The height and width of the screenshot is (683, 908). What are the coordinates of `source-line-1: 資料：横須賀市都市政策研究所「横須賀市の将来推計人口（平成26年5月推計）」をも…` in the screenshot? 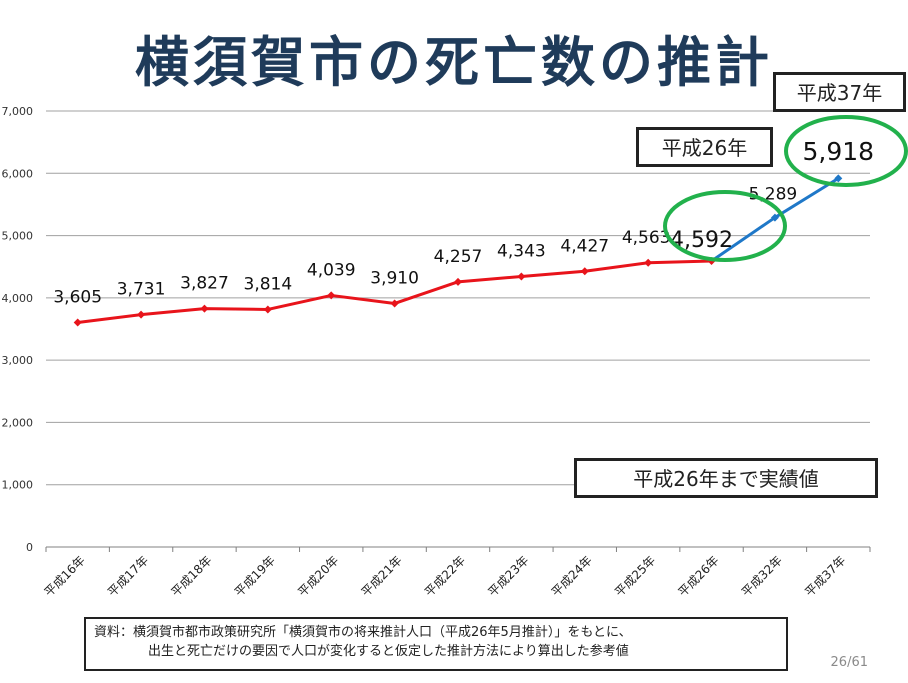 It's located at (363, 632).